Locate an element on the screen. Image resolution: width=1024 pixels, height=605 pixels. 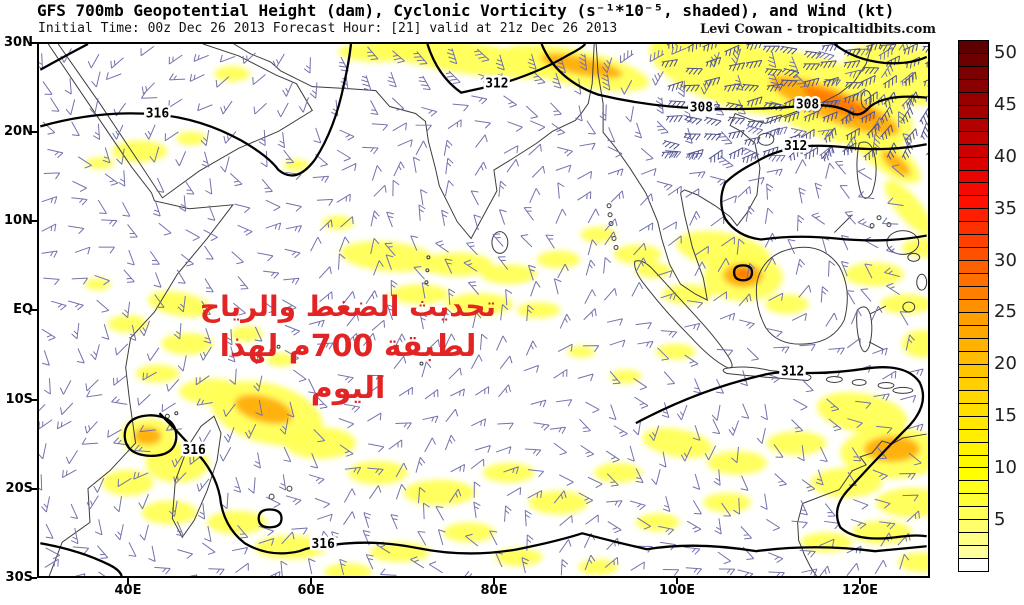
lon-label-100E: 100E is located at coordinates (677, 590).